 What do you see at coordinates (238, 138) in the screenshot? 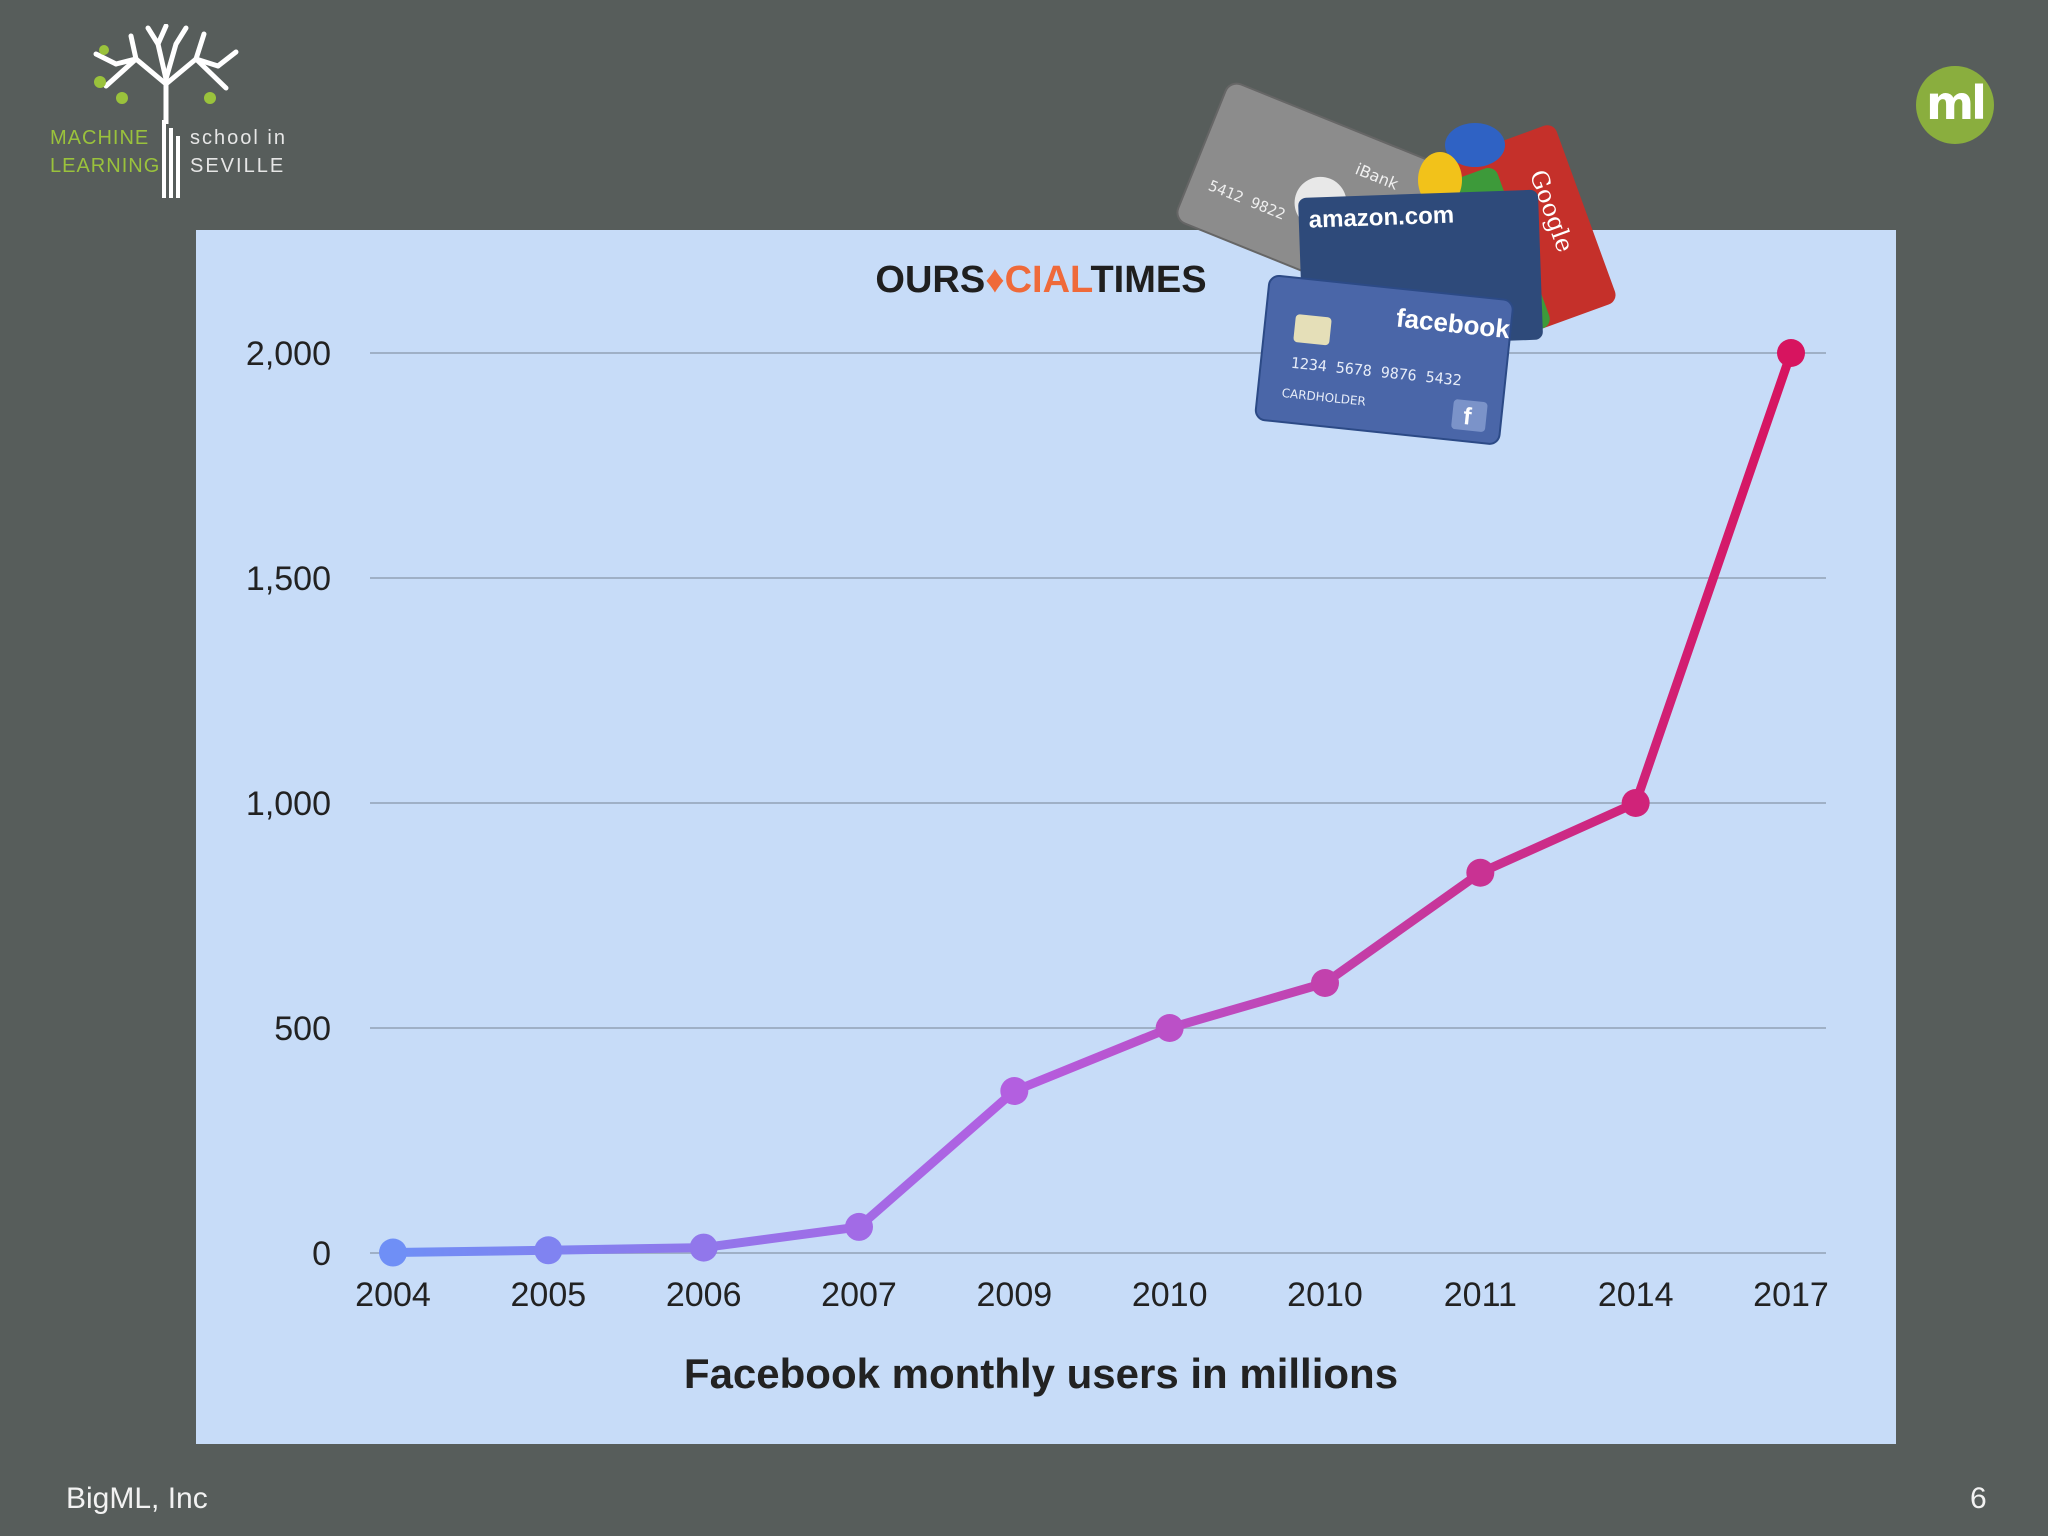
I see `logo-school-in: school in` at bounding box center [238, 138].